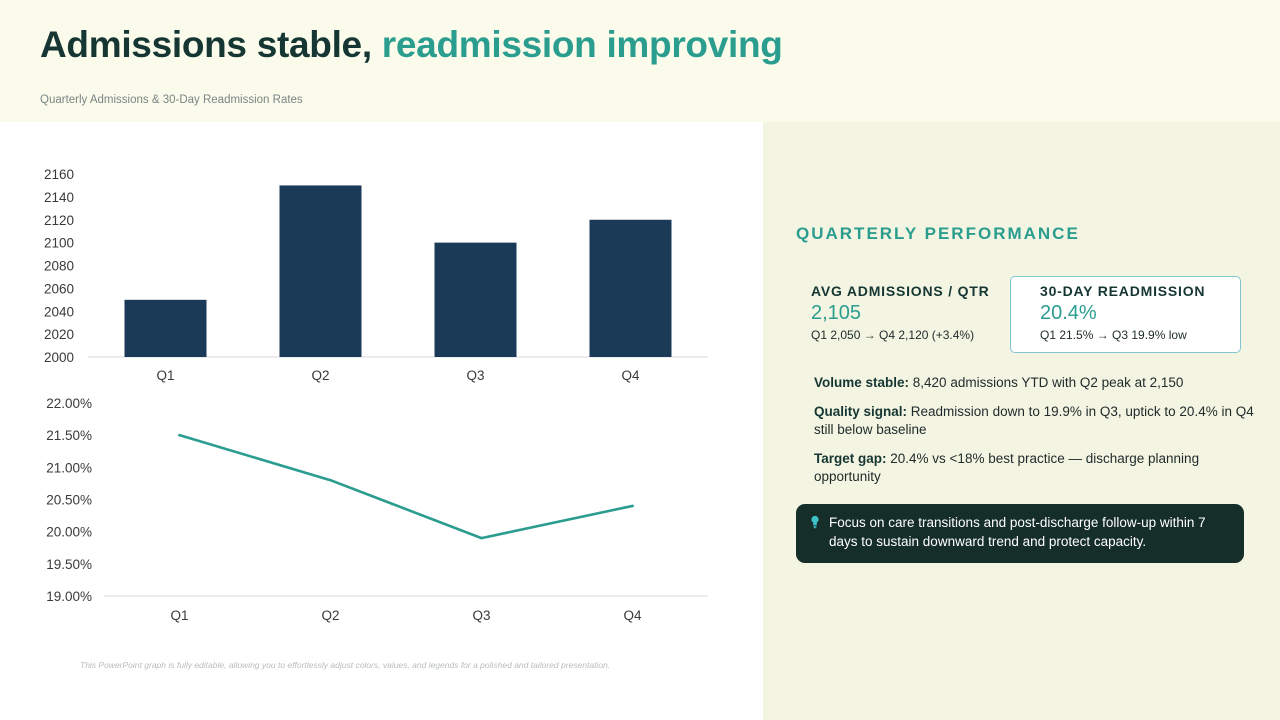  What do you see at coordinates (69, 564) in the screenshot?
I see `line-y-tick-label: 19.50%` at bounding box center [69, 564].